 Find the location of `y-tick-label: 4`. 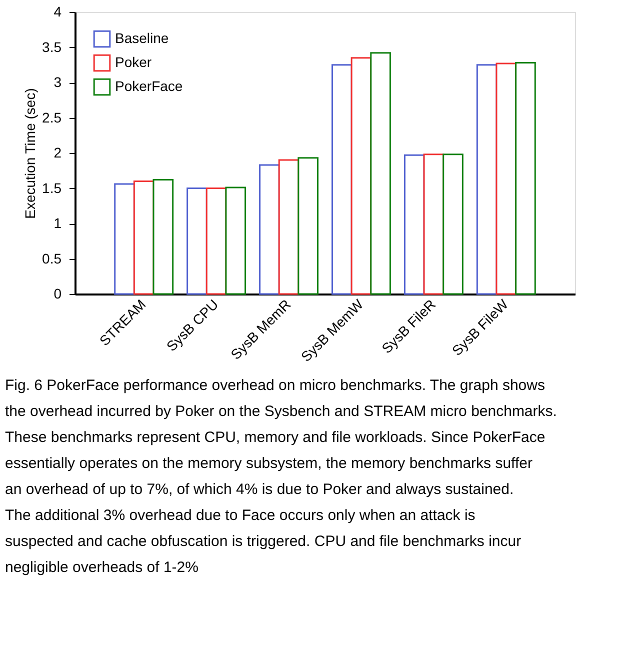

y-tick-label: 4 is located at coordinates (58, 12).